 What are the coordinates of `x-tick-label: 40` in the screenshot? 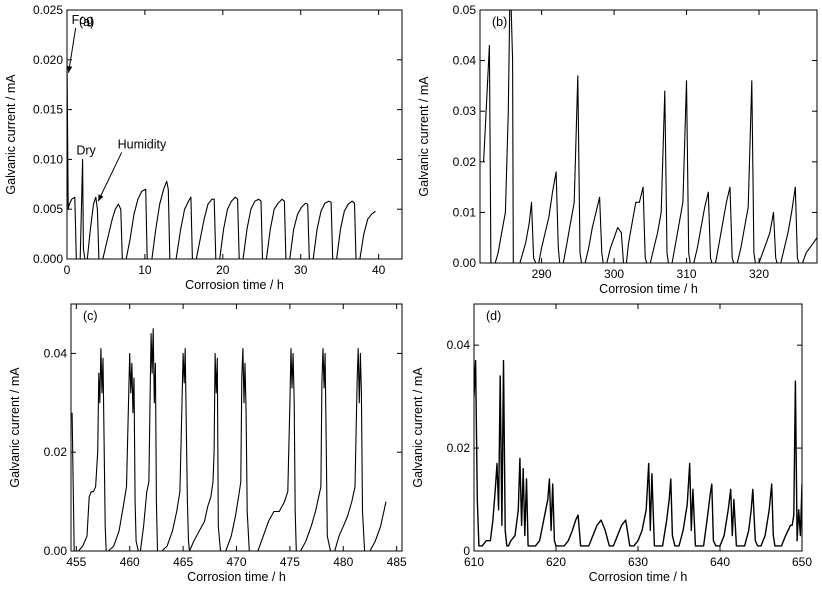 It's located at (379, 270).